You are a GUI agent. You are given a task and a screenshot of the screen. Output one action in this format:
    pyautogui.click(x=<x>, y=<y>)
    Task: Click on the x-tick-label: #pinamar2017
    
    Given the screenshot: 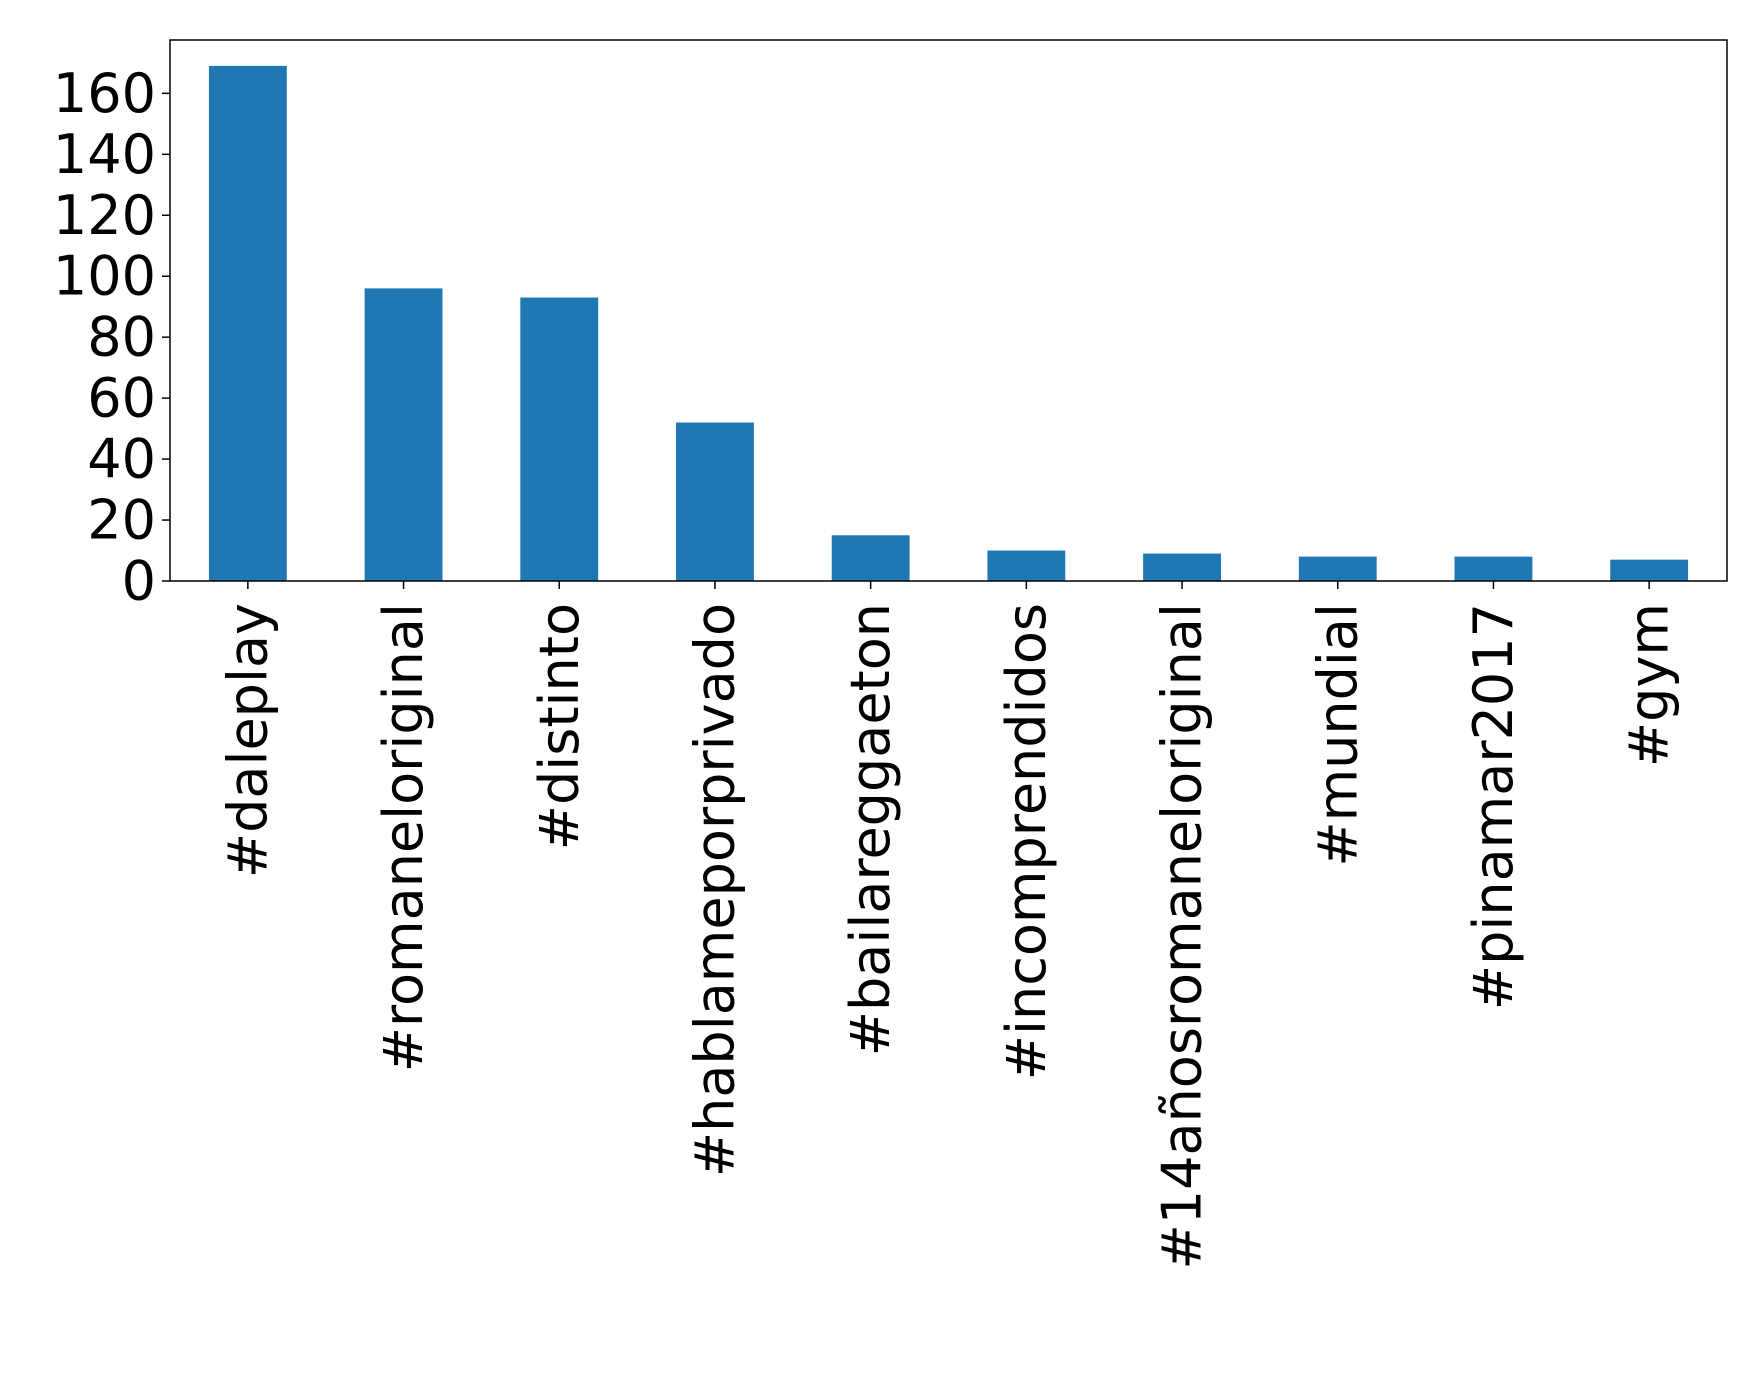 What is the action you would take?
    pyautogui.click(x=1493, y=806)
    